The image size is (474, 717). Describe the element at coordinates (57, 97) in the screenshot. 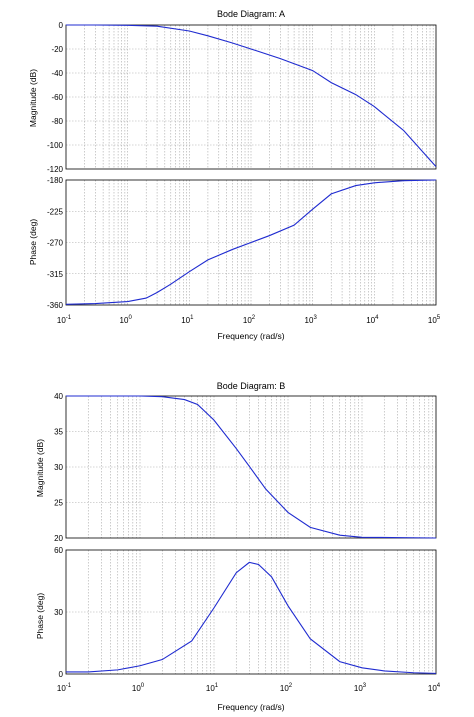

I see `y-tick-label: -60` at that location.